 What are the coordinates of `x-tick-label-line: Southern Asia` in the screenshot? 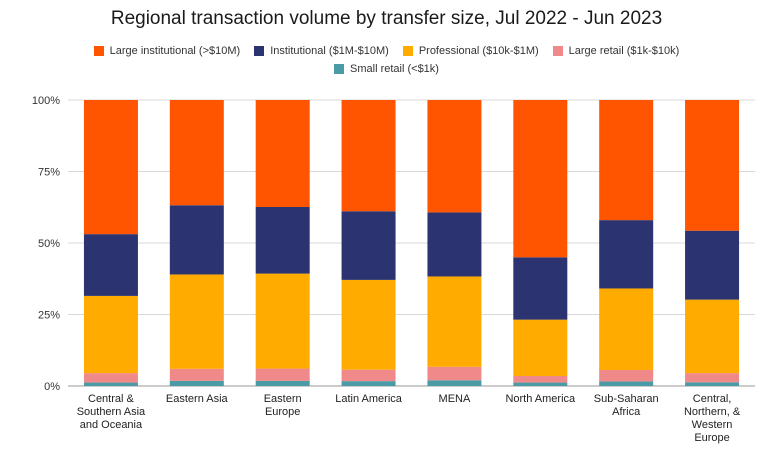 It's located at (111, 412).